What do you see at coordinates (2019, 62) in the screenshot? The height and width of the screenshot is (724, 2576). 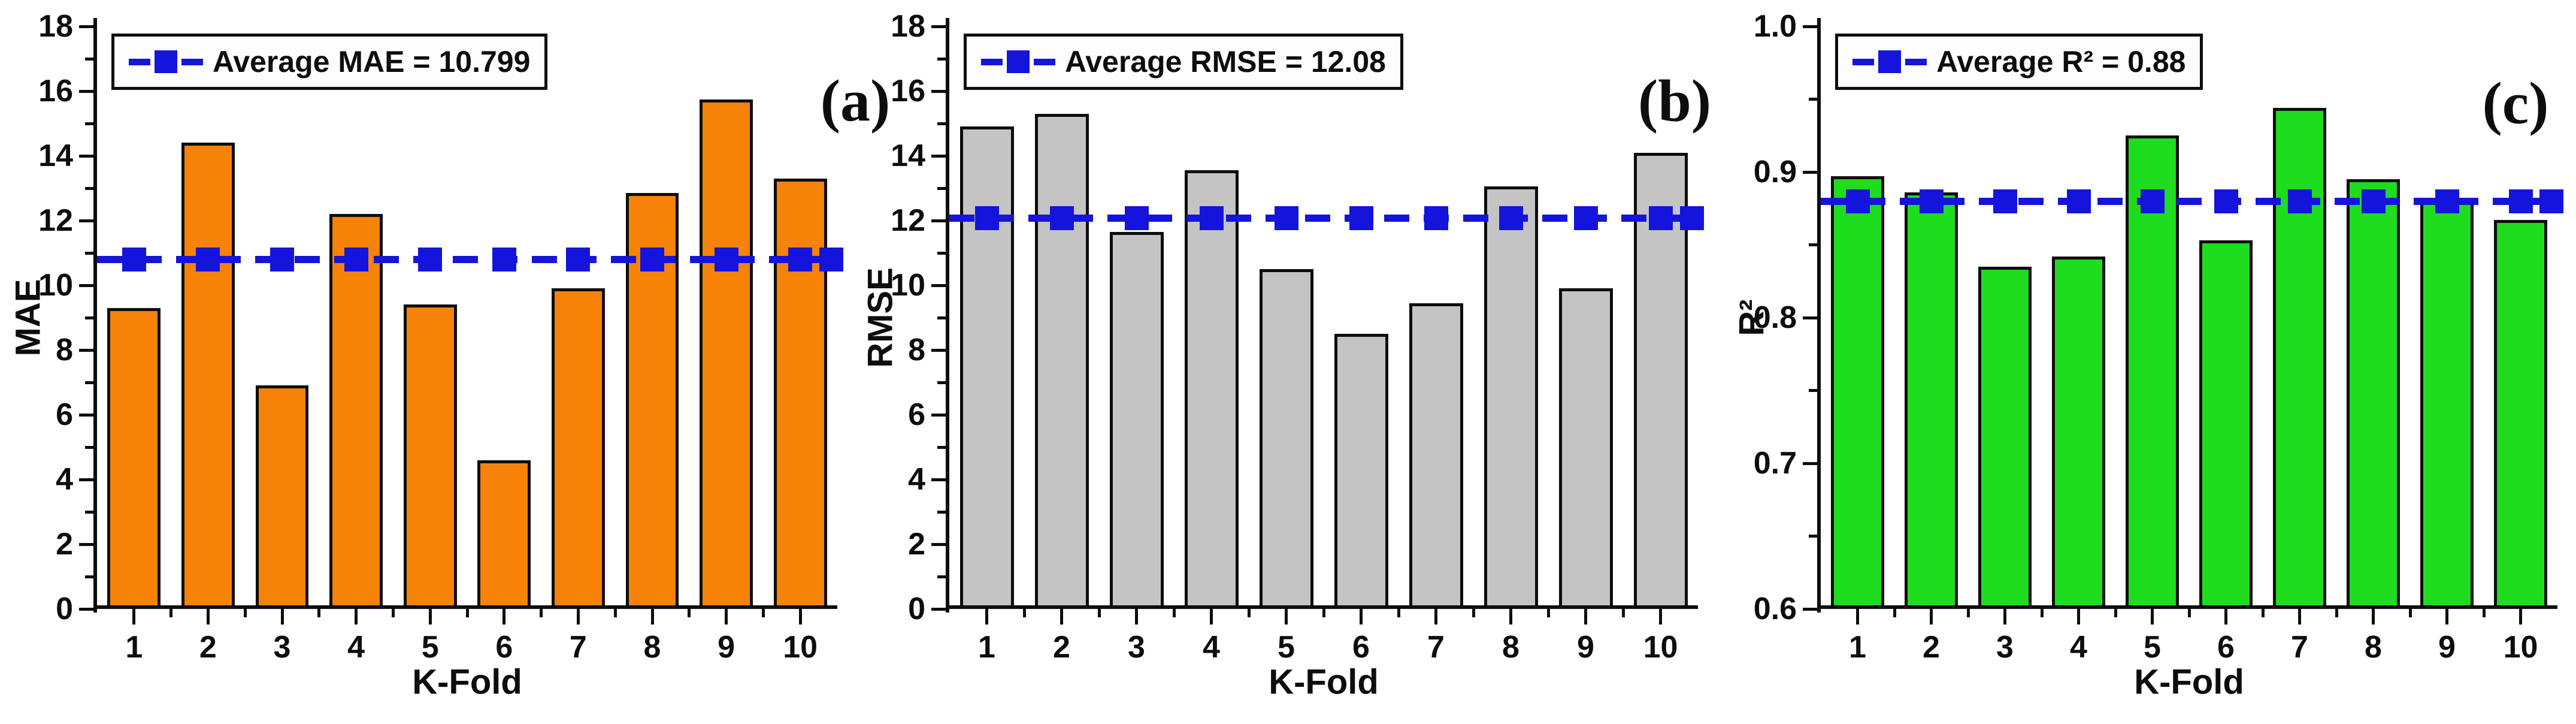 I see `legend: Average R² = 0.88` at bounding box center [2019, 62].